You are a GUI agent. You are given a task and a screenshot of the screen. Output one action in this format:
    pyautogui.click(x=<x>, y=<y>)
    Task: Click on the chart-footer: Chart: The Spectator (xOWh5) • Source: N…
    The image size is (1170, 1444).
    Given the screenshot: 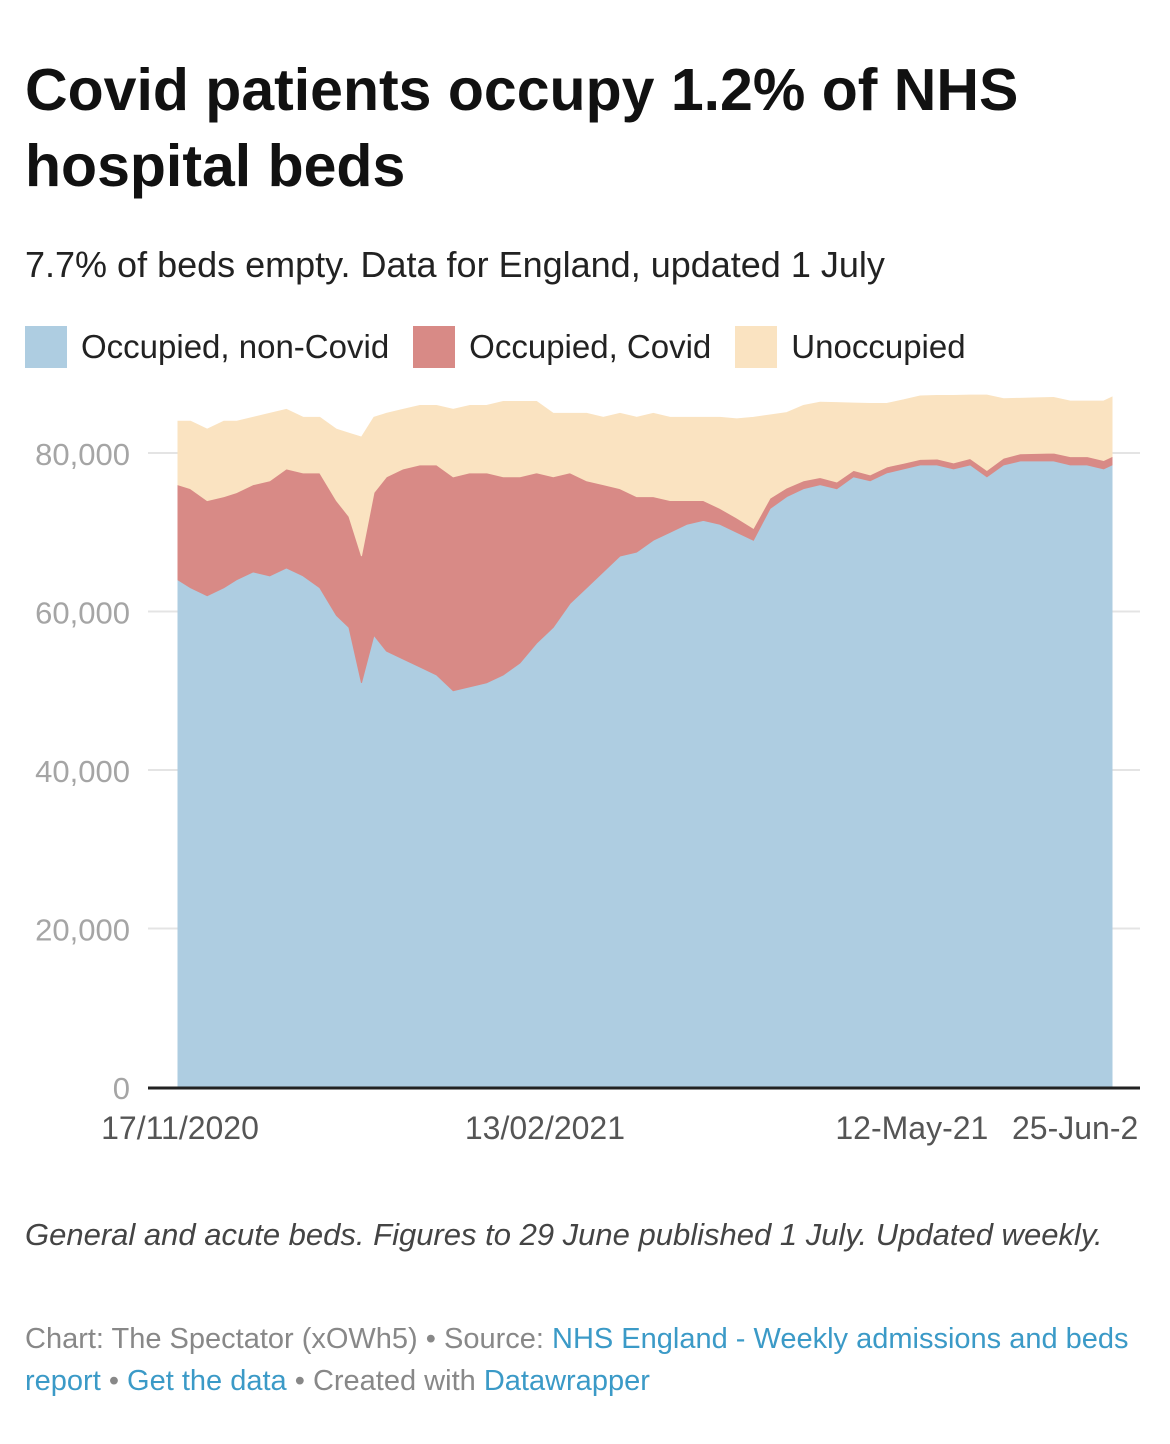 What is the action you would take?
    pyautogui.click(x=580, y=1360)
    